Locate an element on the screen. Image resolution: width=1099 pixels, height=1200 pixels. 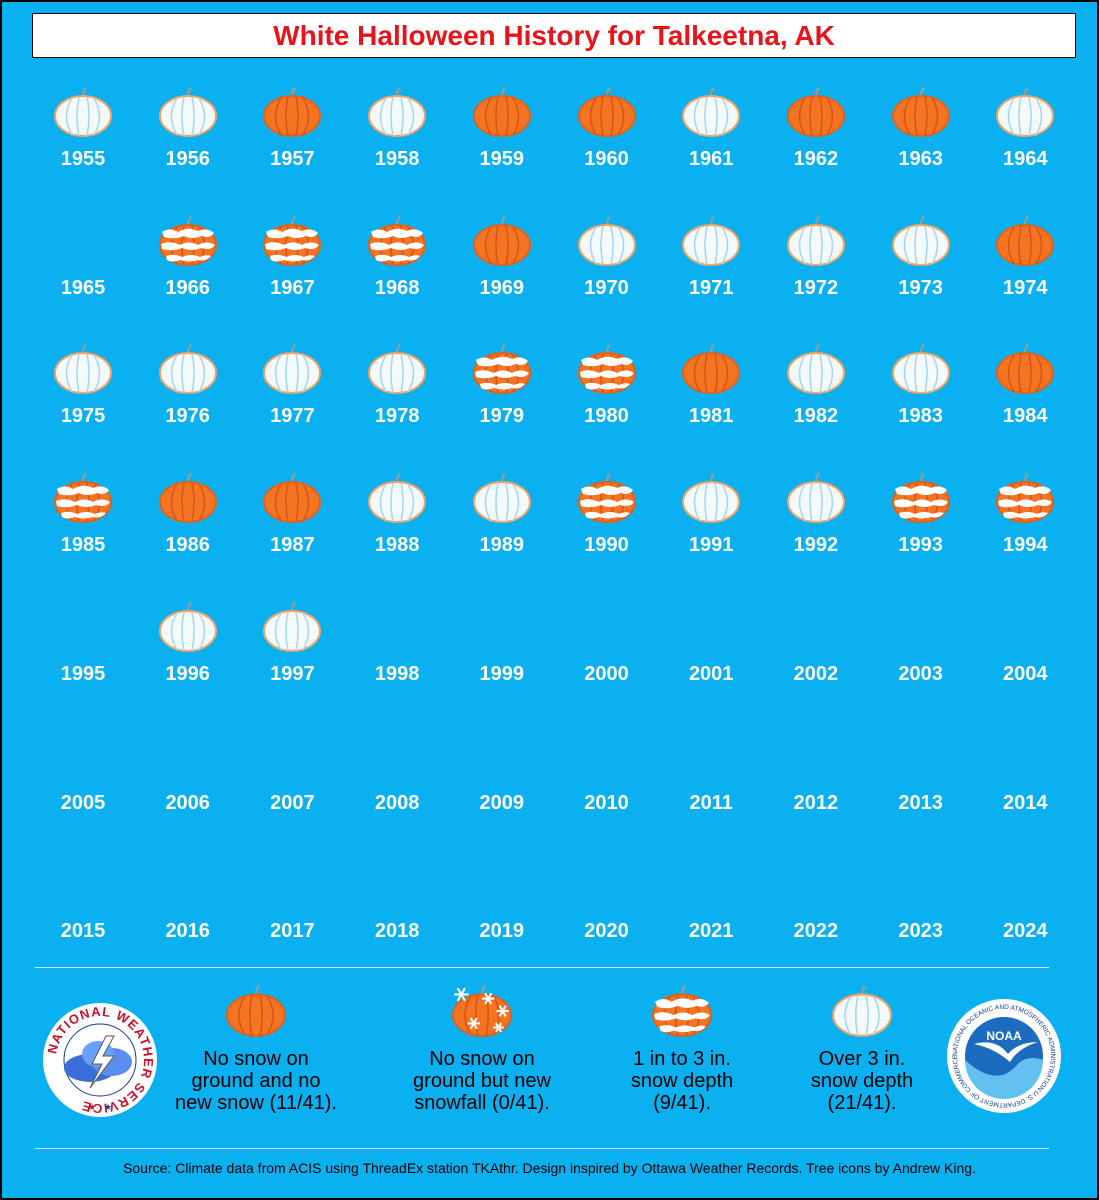
year-cell-1961: 1961 is located at coordinates (711, 146).